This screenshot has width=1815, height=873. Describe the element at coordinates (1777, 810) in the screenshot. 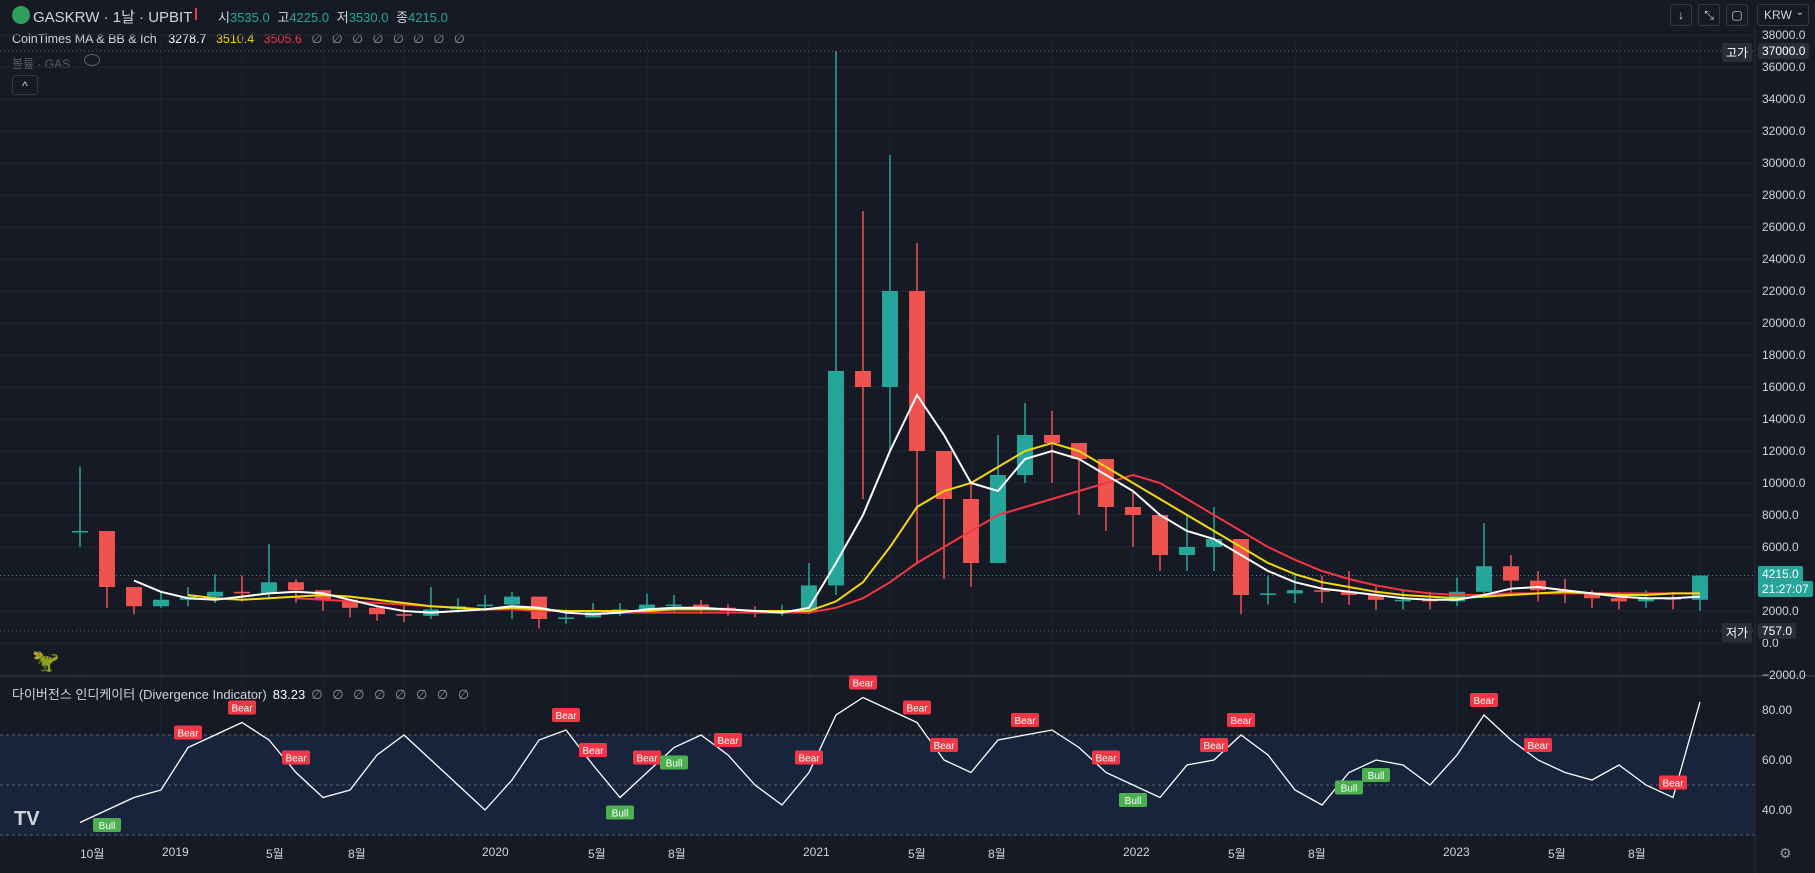

I see `oscillator-tick-label: 40.00` at that location.